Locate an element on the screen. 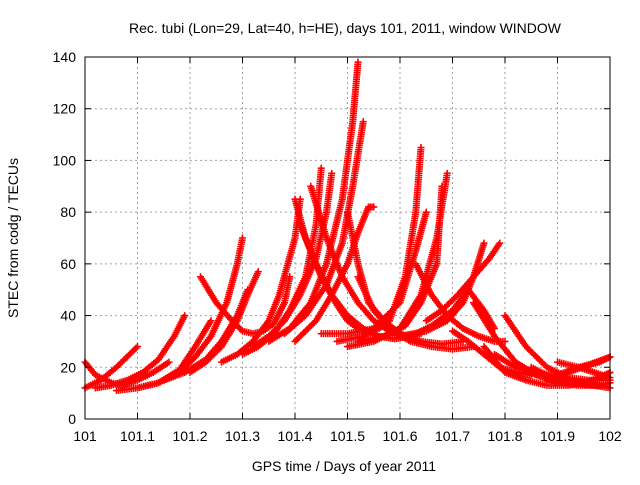 The image size is (640, 485). x-tick-label: 101.2 is located at coordinates (189, 436).